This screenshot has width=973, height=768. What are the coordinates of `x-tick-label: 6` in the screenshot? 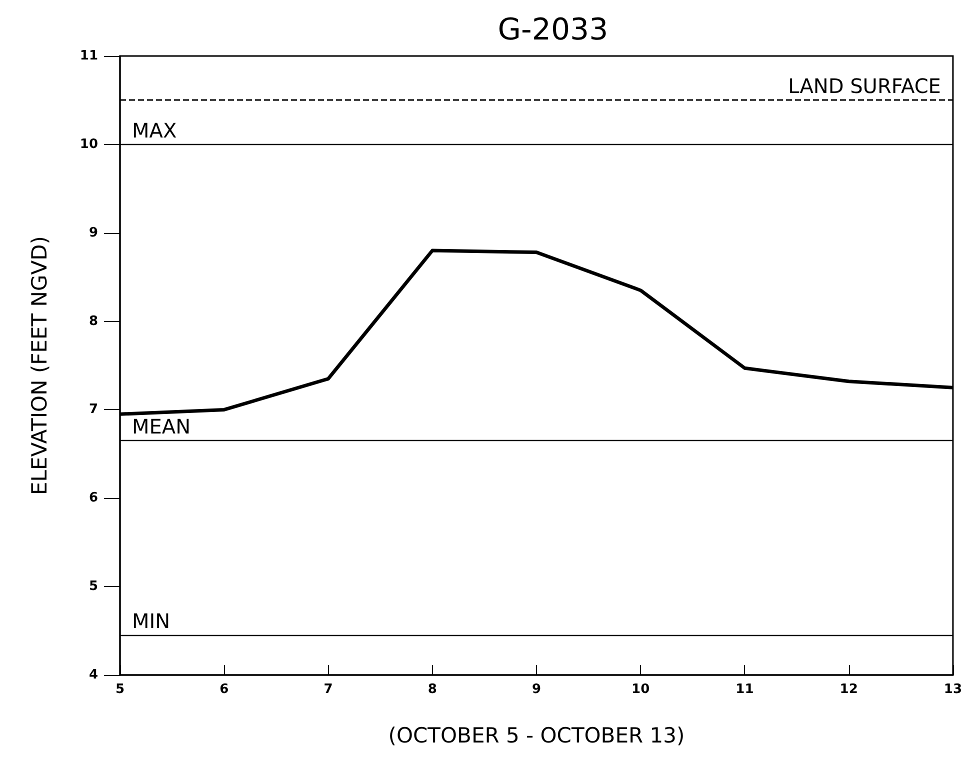 It's located at (224, 689).